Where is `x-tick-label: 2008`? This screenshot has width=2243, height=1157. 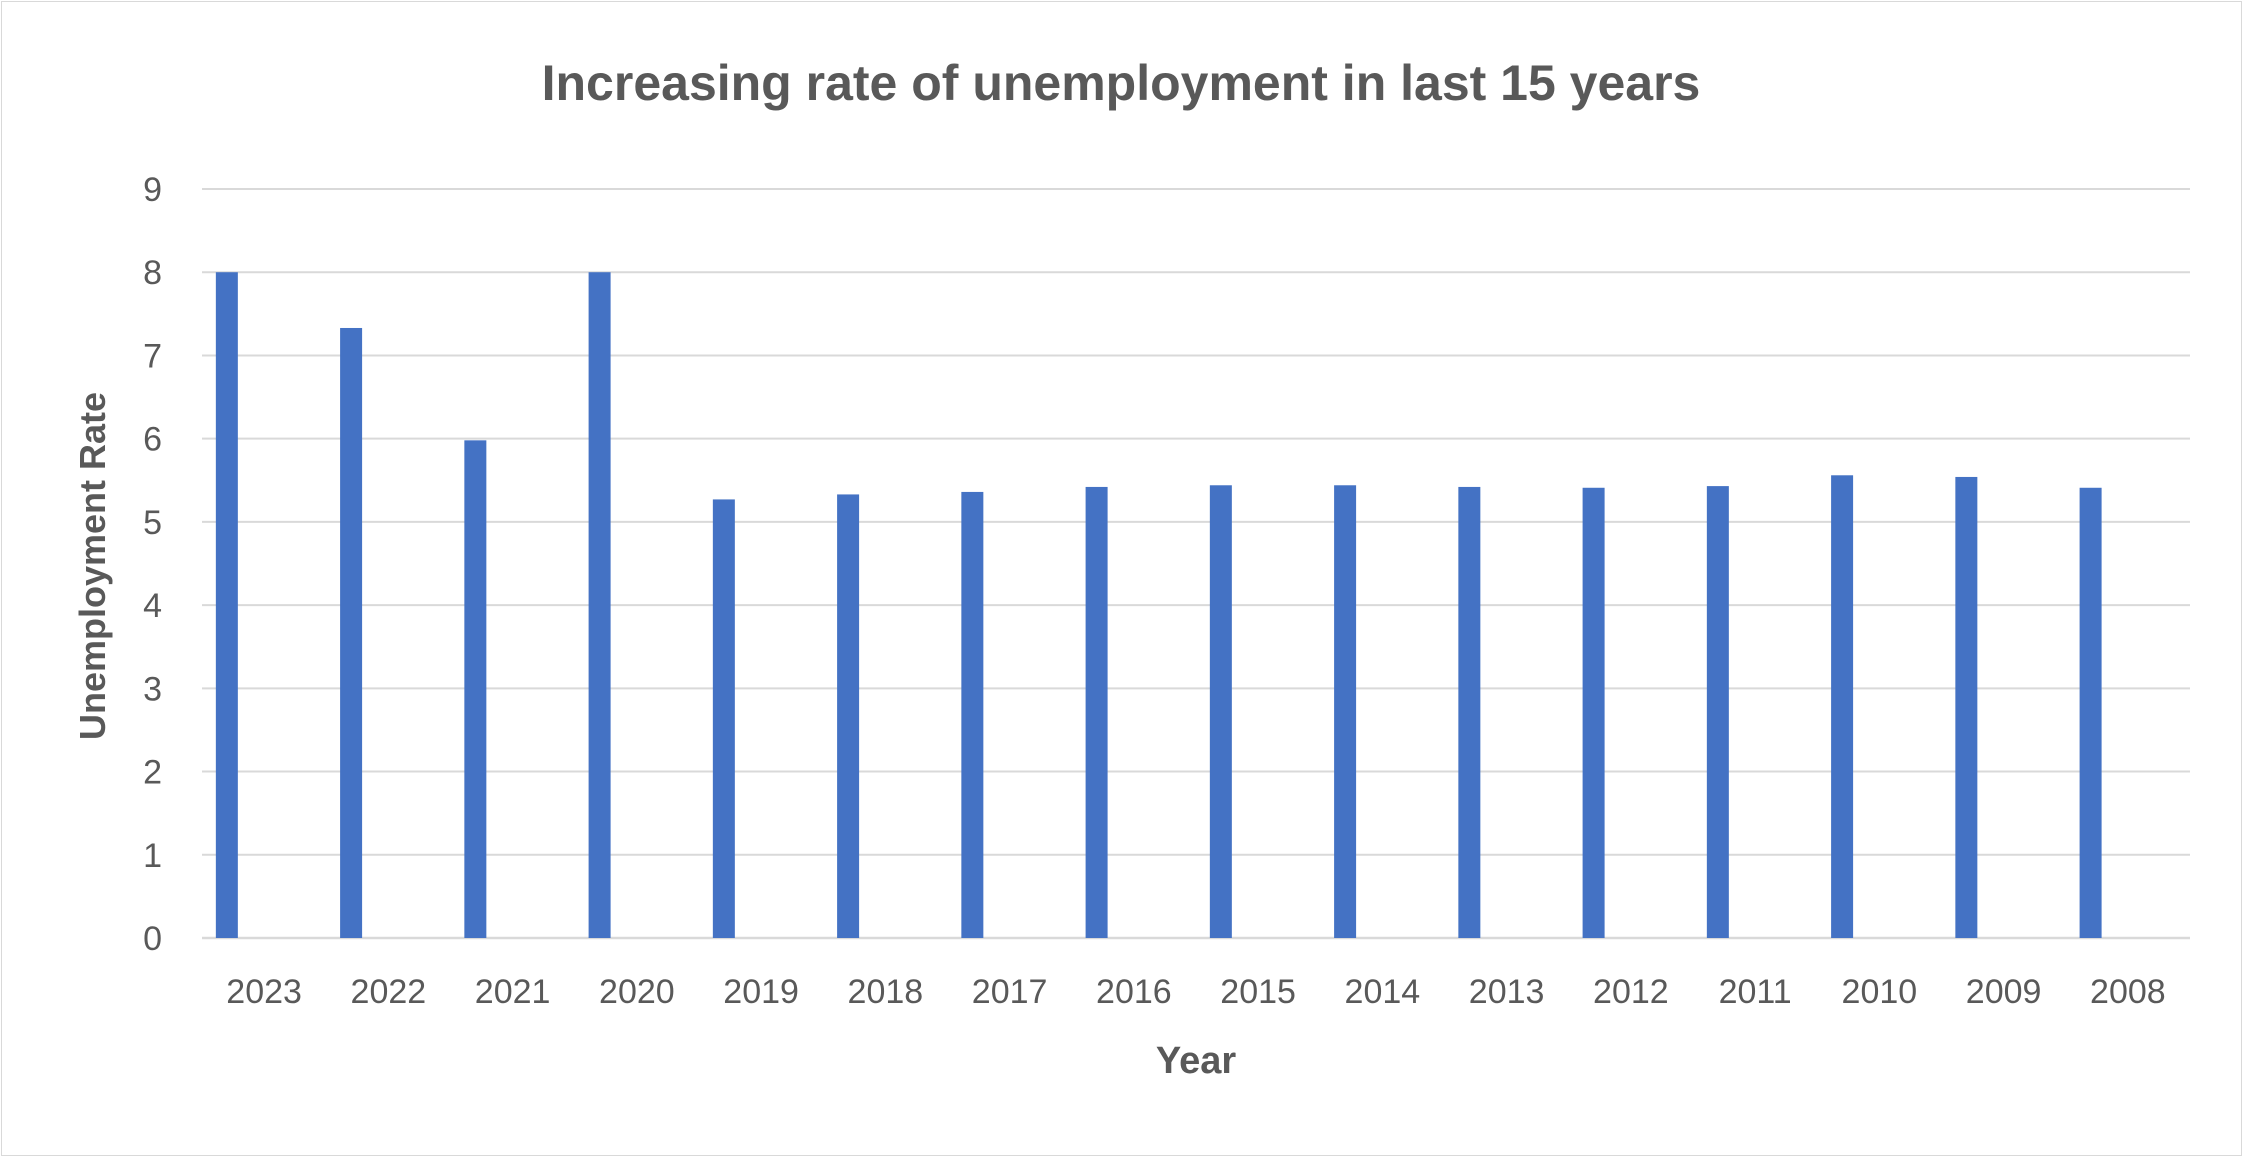 x-tick-label: 2008 is located at coordinates (2128, 992).